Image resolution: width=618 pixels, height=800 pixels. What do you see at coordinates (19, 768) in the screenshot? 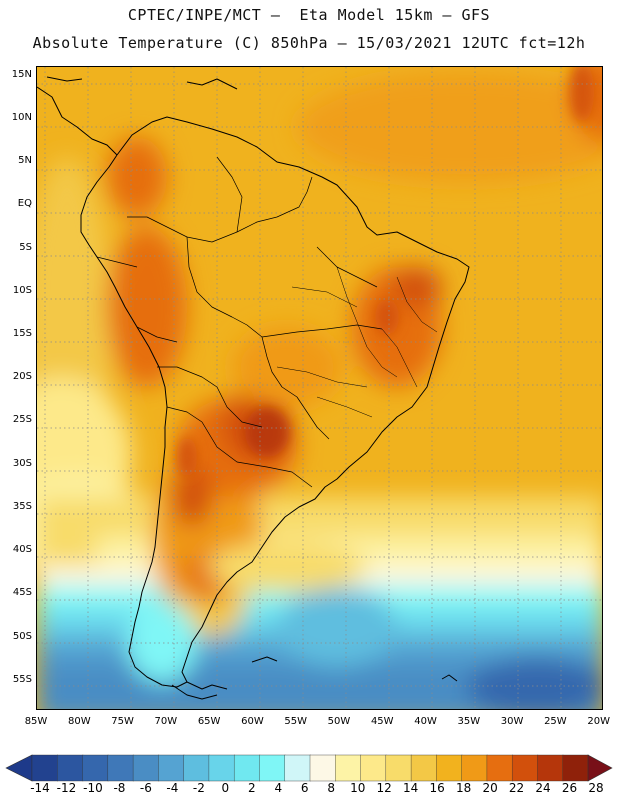
I see `colorbar-under-arrow` at bounding box center [19, 768].